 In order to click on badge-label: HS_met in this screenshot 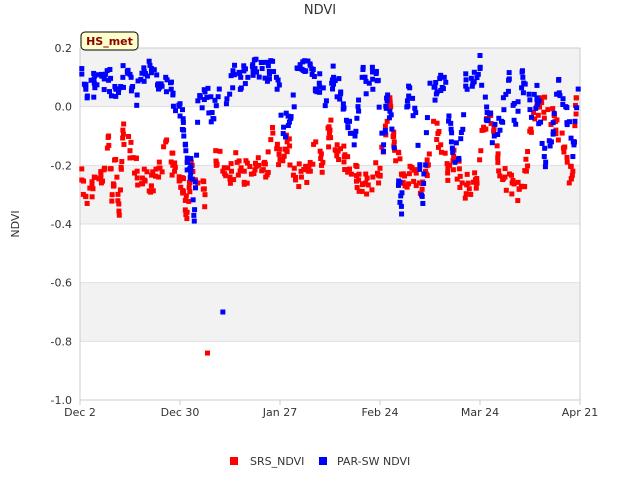, I will do `click(109, 41)`.